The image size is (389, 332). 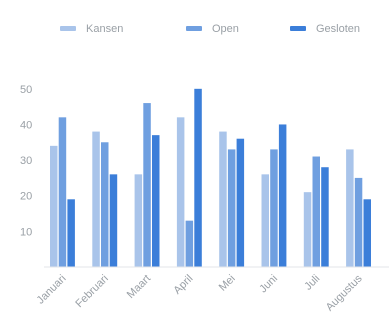 What do you see at coordinates (183, 285) in the screenshot?
I see `x-tick-label: April` at bounding box center [183, 285].